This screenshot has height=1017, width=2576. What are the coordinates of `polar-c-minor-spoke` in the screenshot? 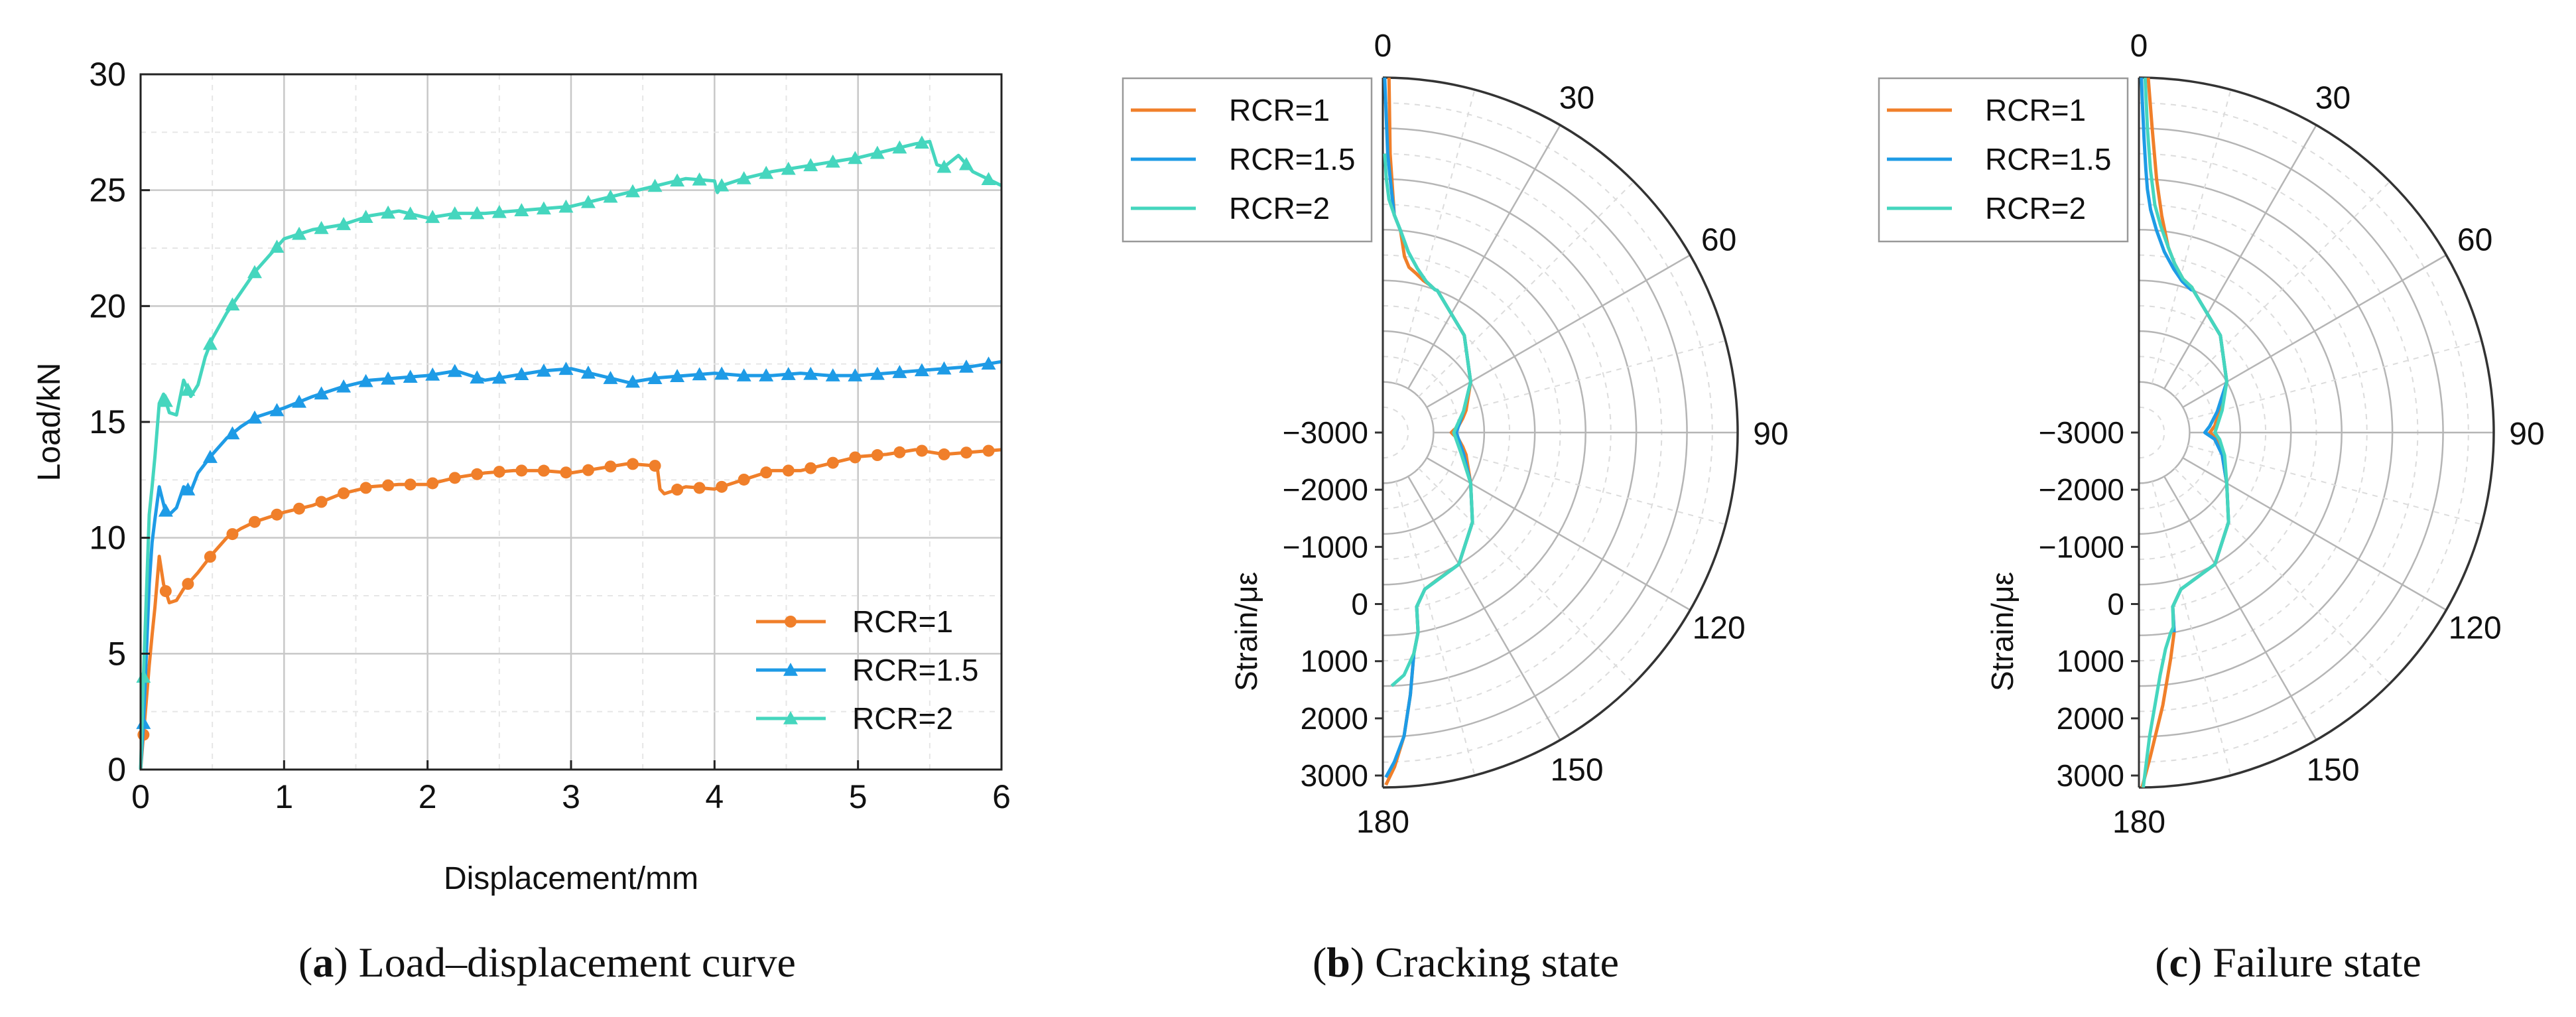 It's located at (2283, 288).